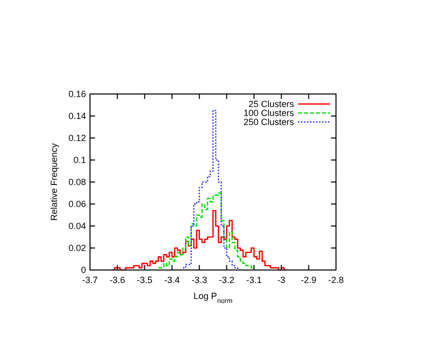 This screenshot has width=440, height=340. What do you see at coordinates (90, 280) in the screenshot?
I see `x-tick-label: -3.7` at bounding box center [90, 280].